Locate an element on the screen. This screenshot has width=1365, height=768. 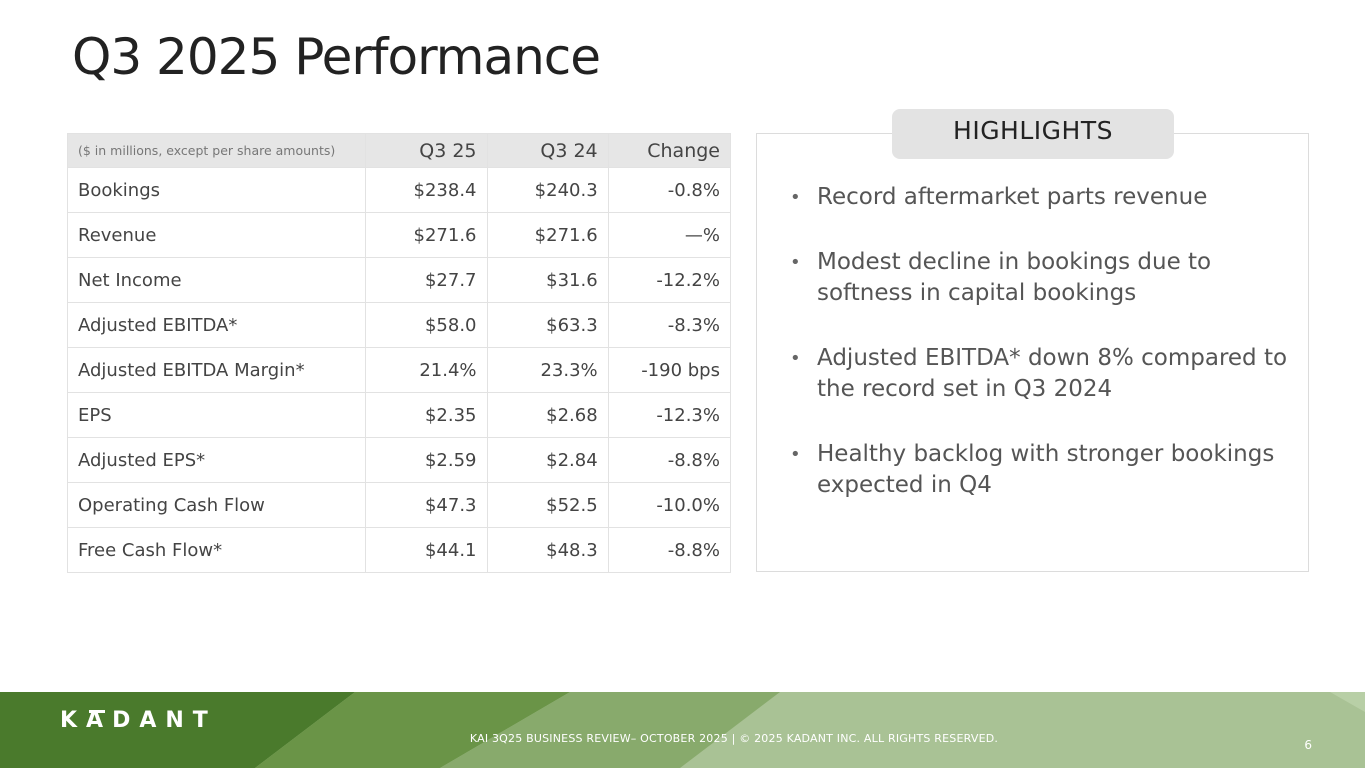
cell-change: -12.2% is located at coordinates (669, 280).